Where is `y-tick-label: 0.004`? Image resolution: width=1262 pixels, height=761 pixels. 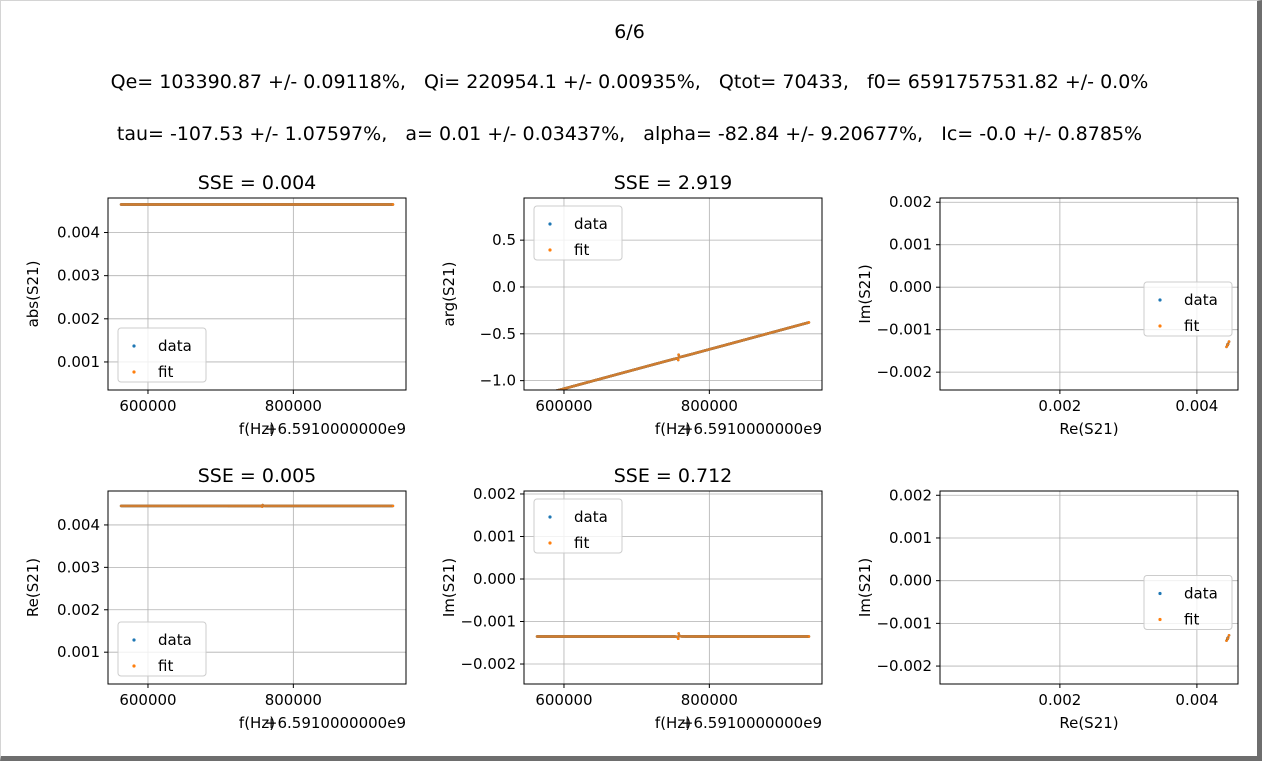 y-tick-label: 0.004 is located at coordinates (78, 233).